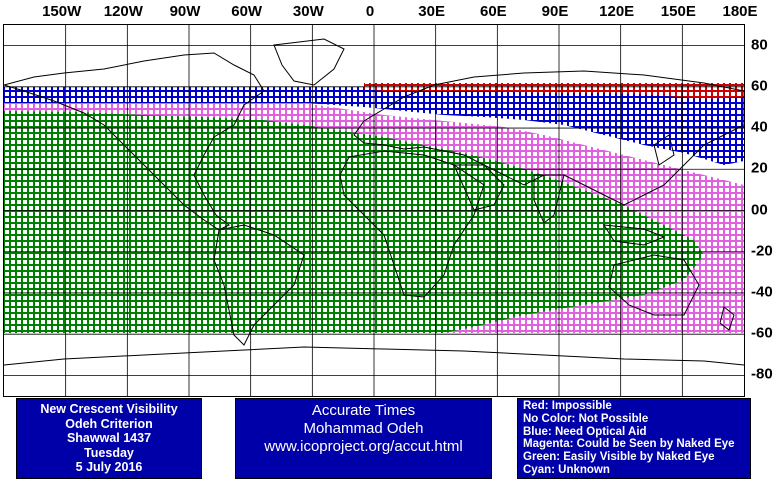 The height and width of the screenshot is (485, 781). What do you see at coordinates (567, 406) in the screenshot?
I see `legend-red: Red: Impossible` at bounding box center [567, 406].